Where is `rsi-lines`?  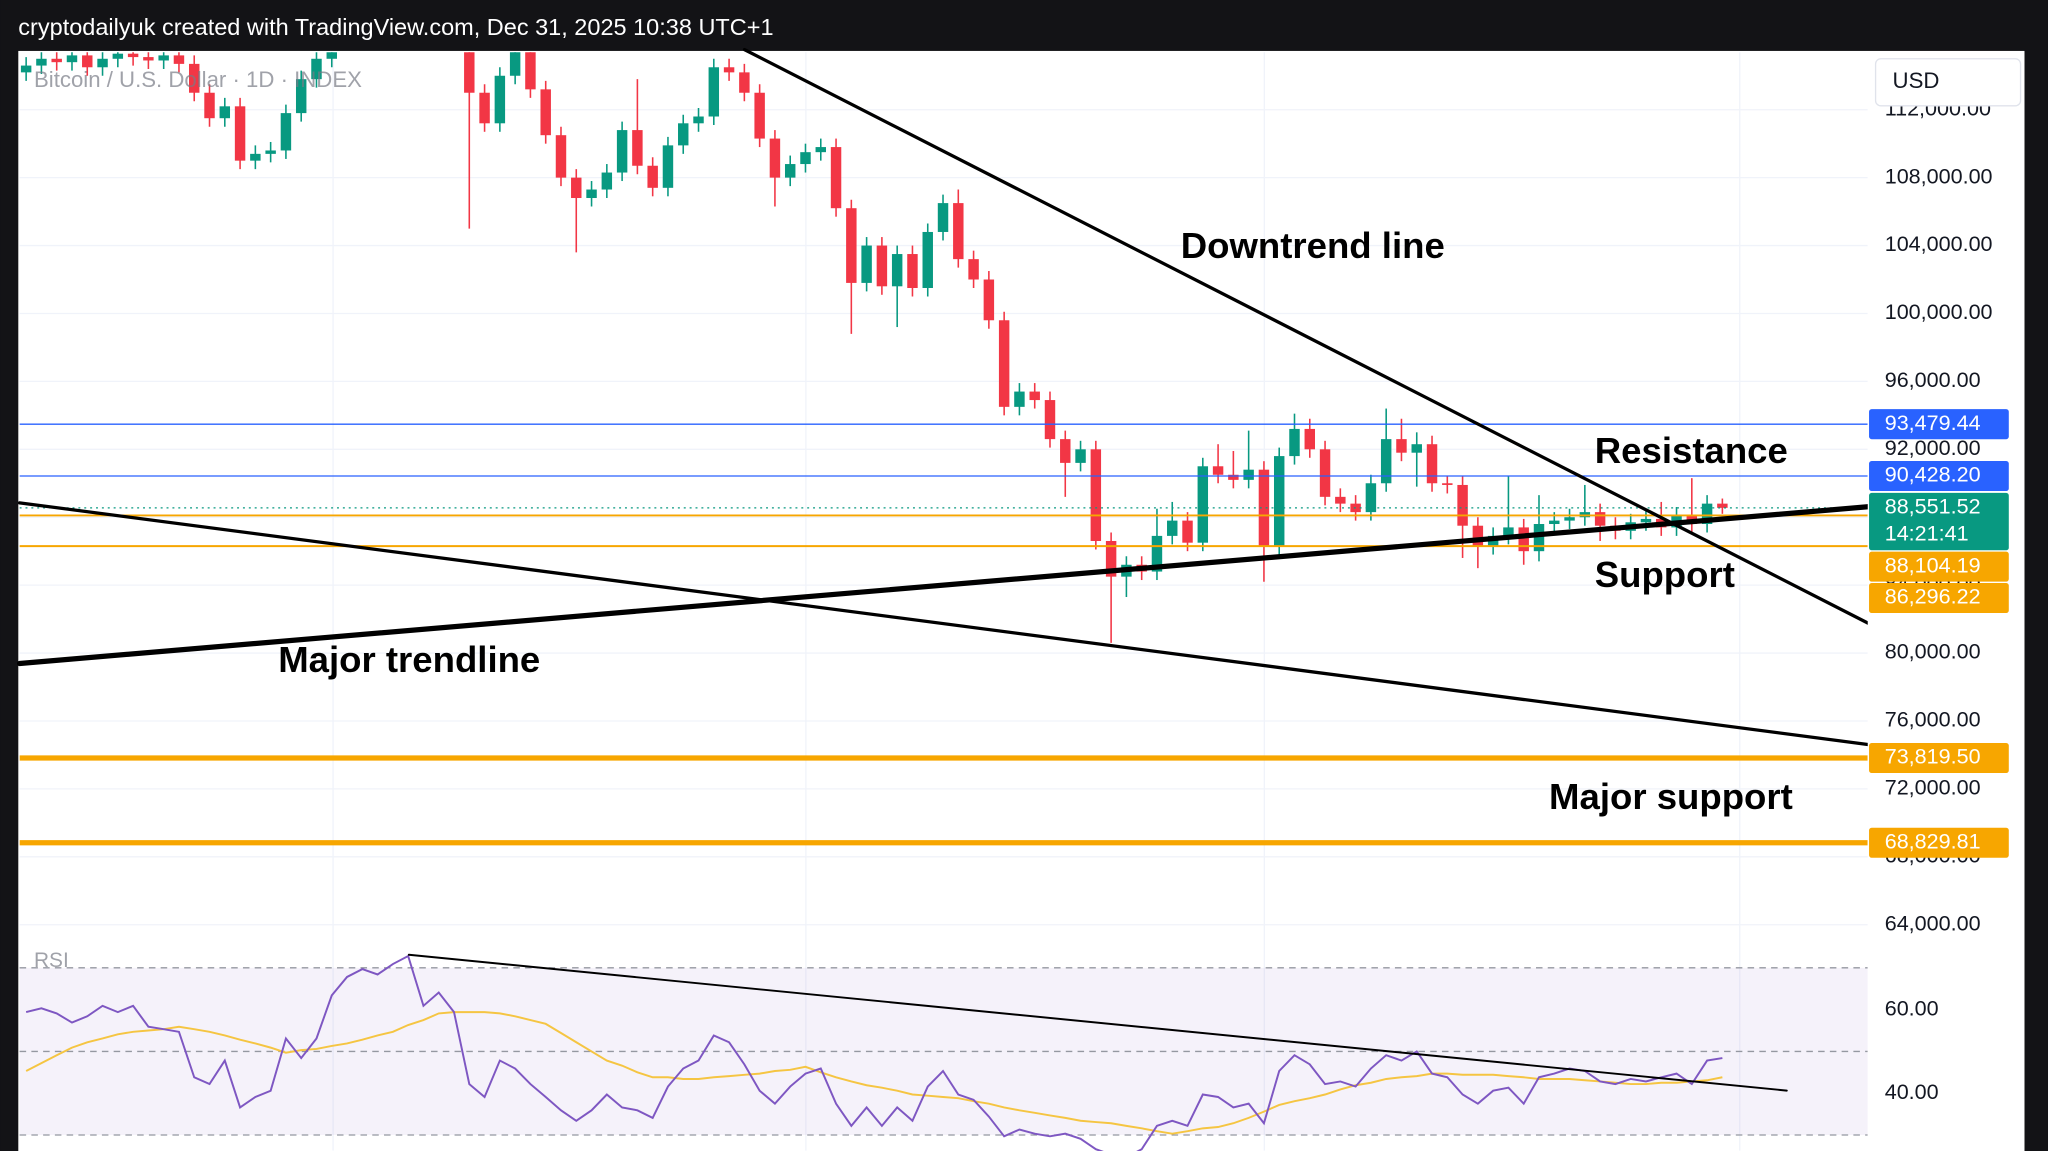 rsi-lines is located at coordinates (874, 1052).